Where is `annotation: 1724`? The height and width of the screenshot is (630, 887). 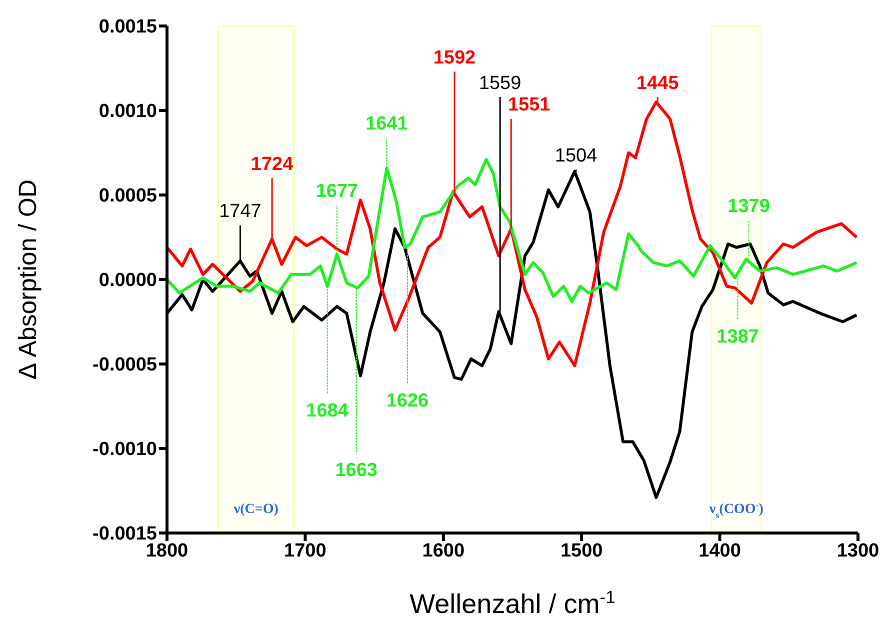
annotation: 1724 is located at coordinates (272, 164).